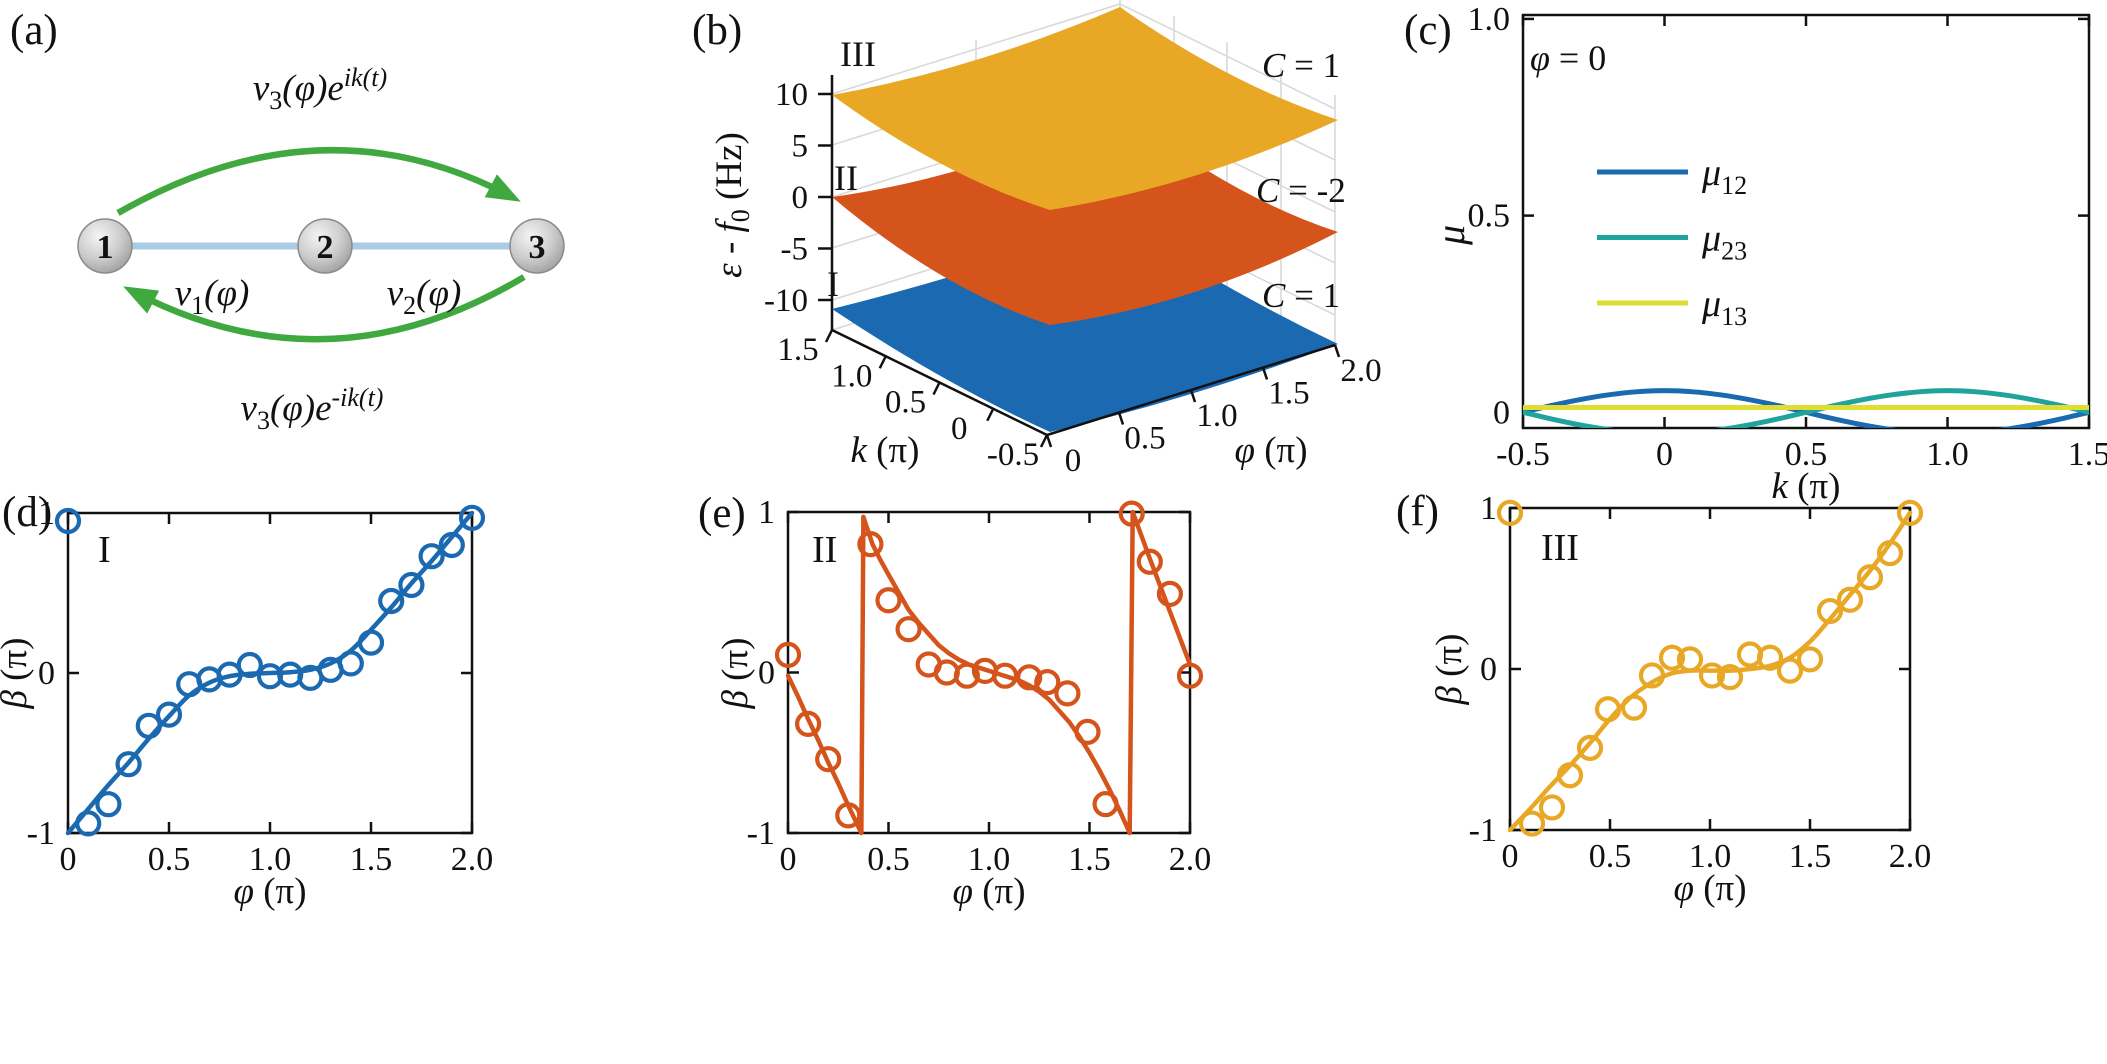 This screenshot has width=2107, height=1064. I want to click on e-plot-area: 0 0.5 1.0 1.5 2.0-101, so click(979, 686).